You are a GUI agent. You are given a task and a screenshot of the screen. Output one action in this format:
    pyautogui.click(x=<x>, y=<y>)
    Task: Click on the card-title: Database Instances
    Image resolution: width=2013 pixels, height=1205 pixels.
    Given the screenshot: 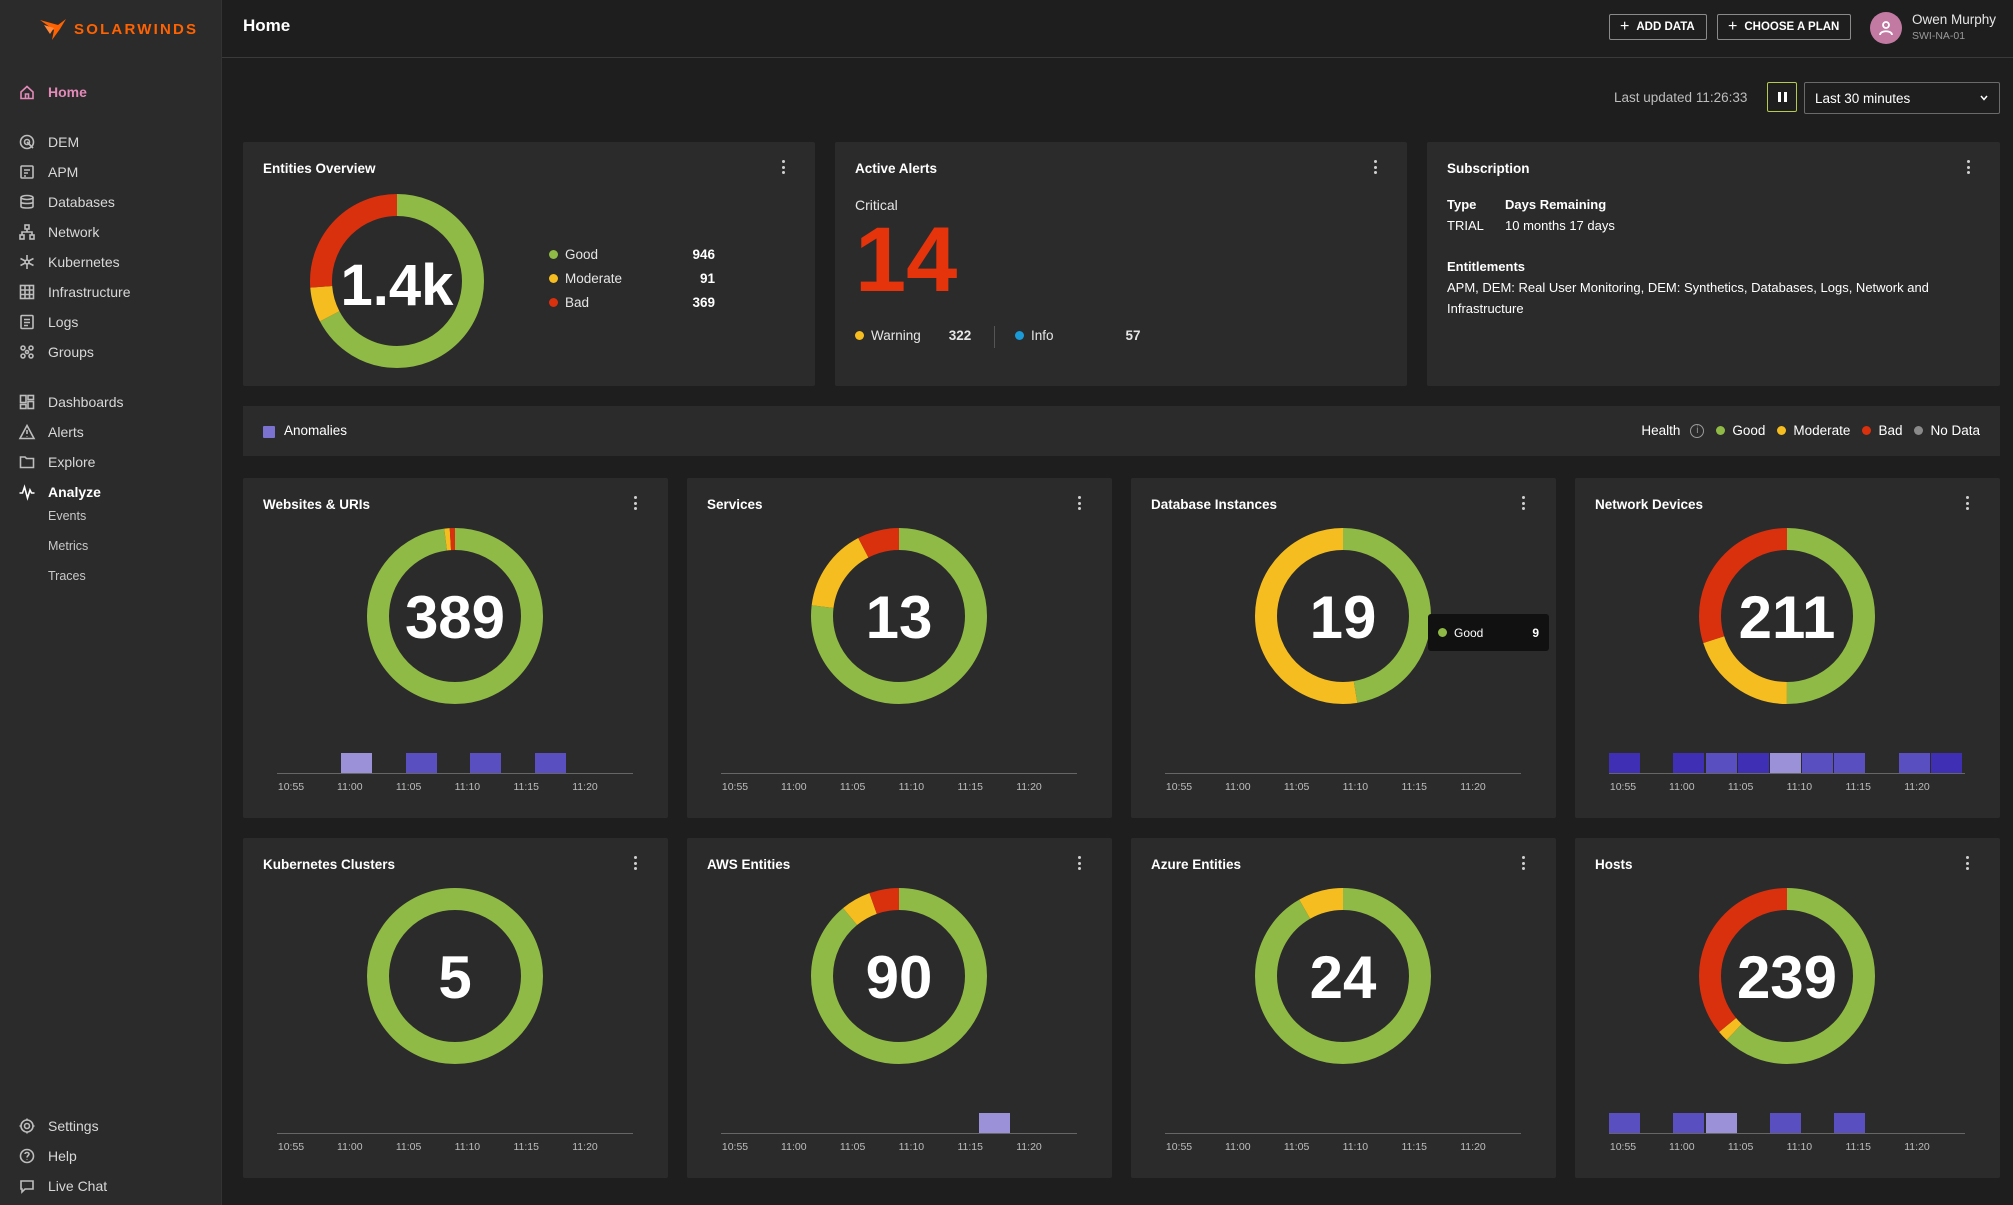 What is the action you would take?
    pyautogui.click(x=1214, y=504)
    